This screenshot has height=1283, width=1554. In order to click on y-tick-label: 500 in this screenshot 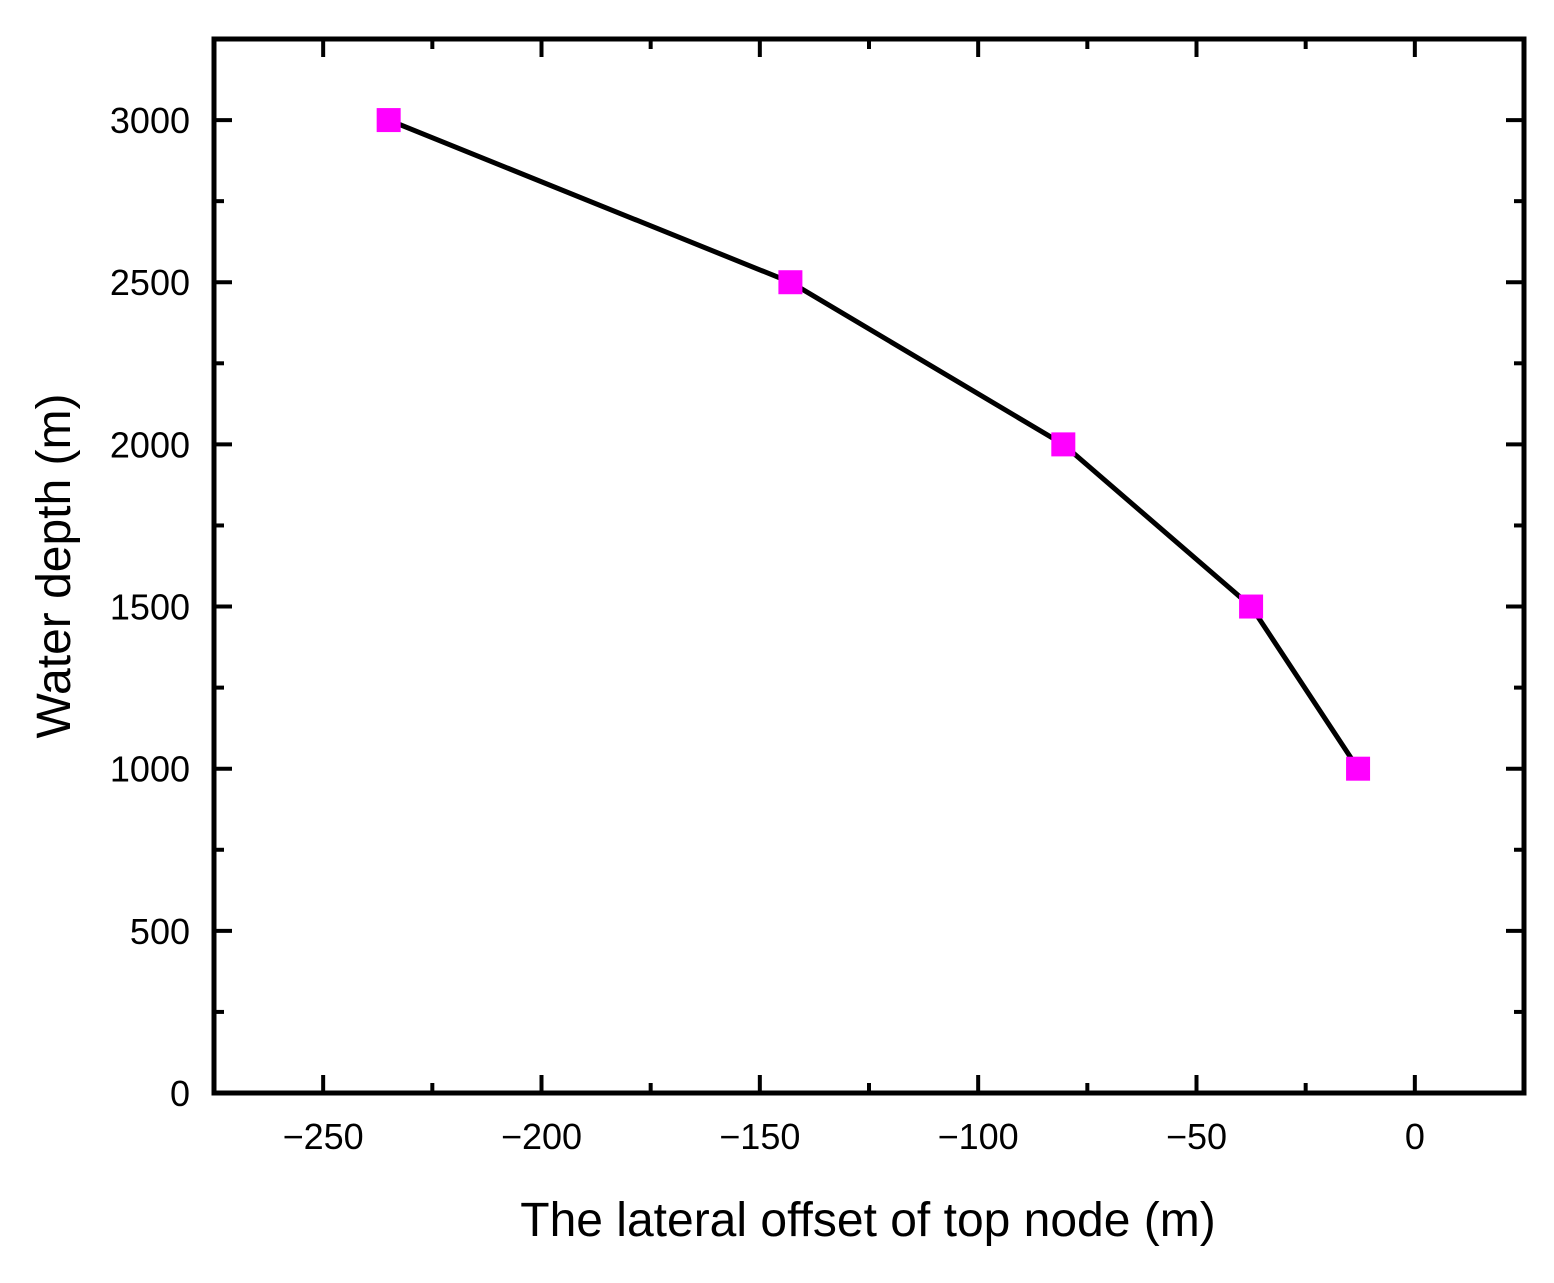, I will do `click(160, 931)`.